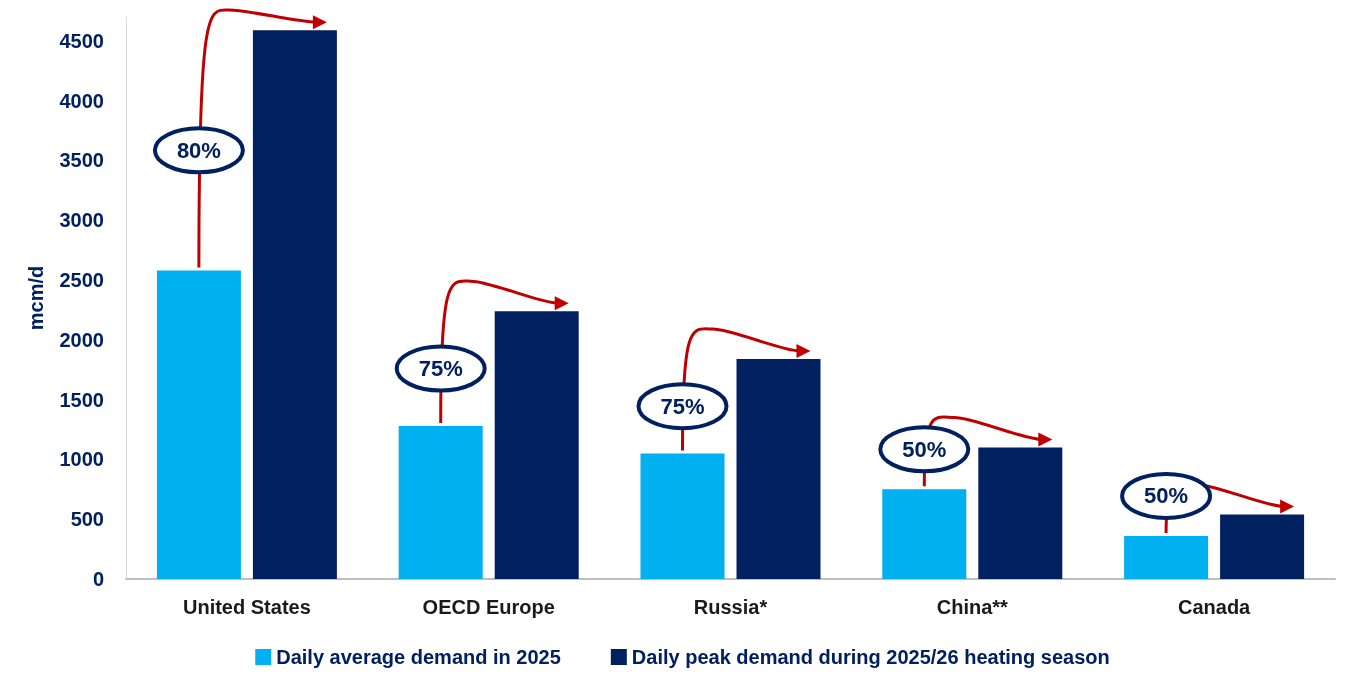 This screenshot has width=1365, height=680. What do you see at coordinates (246, 607) in the screenshot?
I see `x-tick-label: United States` at bounding box center [246, 607].